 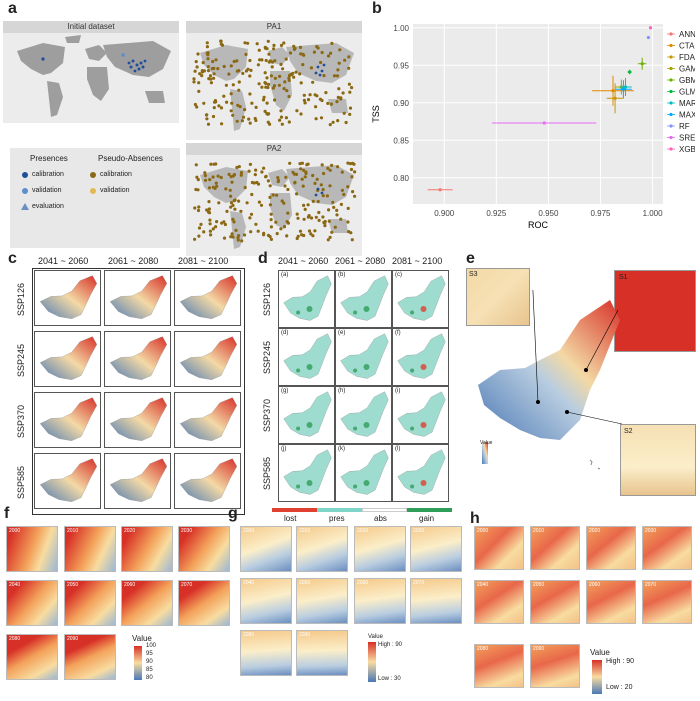 What do you see at coordinates (266, 653) in the screenshot?
I see `heatmap-tile: 2080` at bounding box center [266, 653].